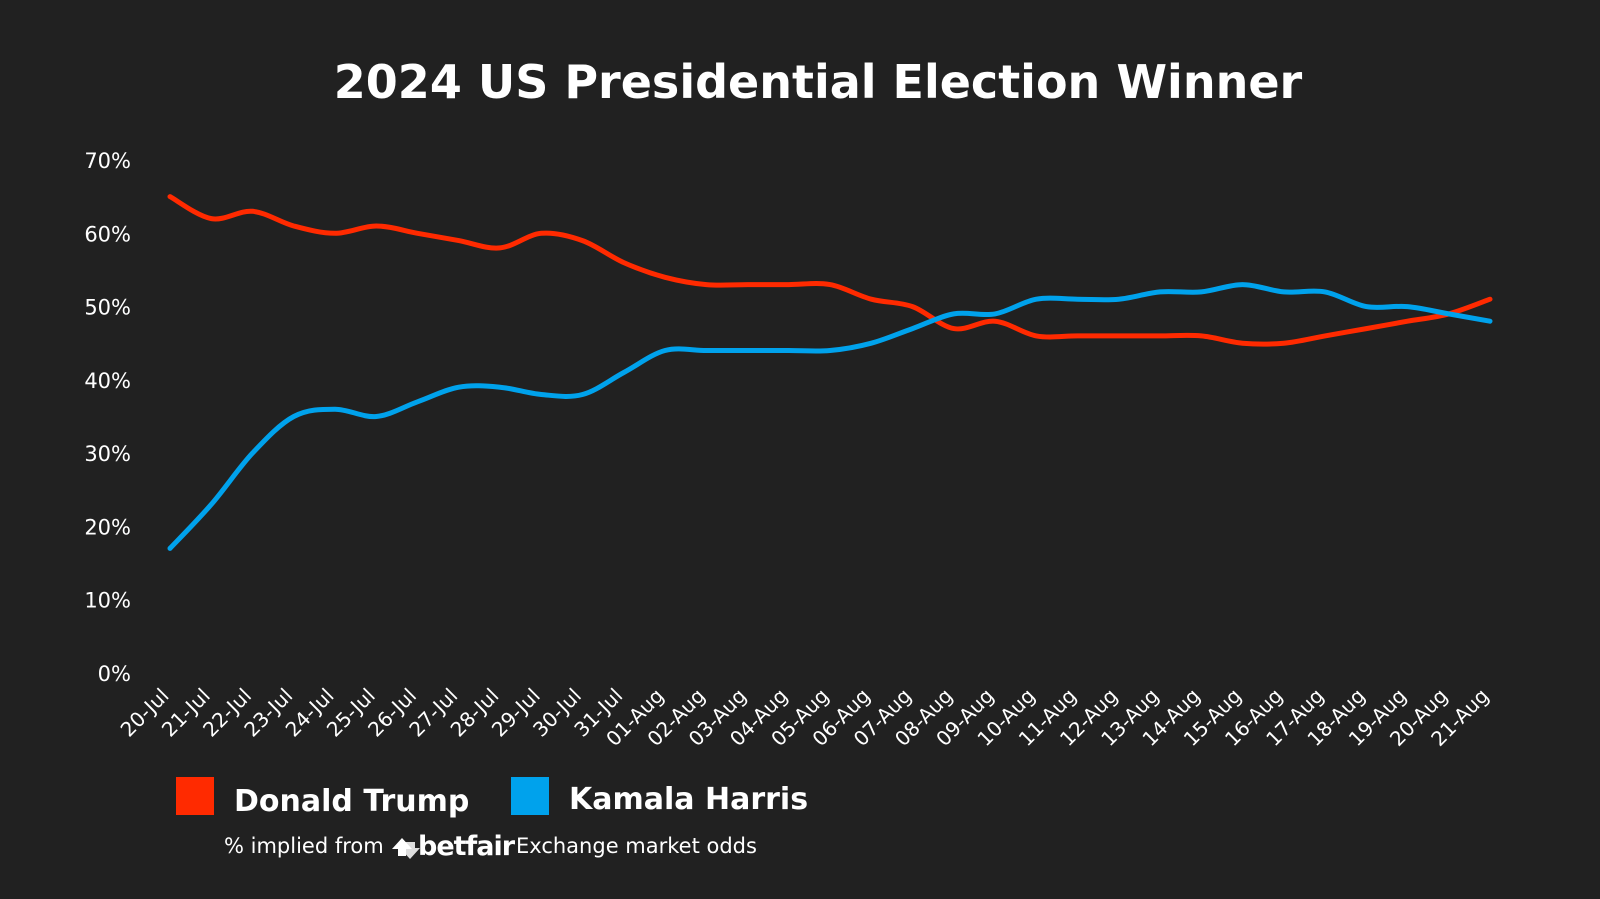  Describe the element at coordinates (818, 82) in the screenshot. I see `chart-title: 2024 US Presidential Election Winner` at that location.